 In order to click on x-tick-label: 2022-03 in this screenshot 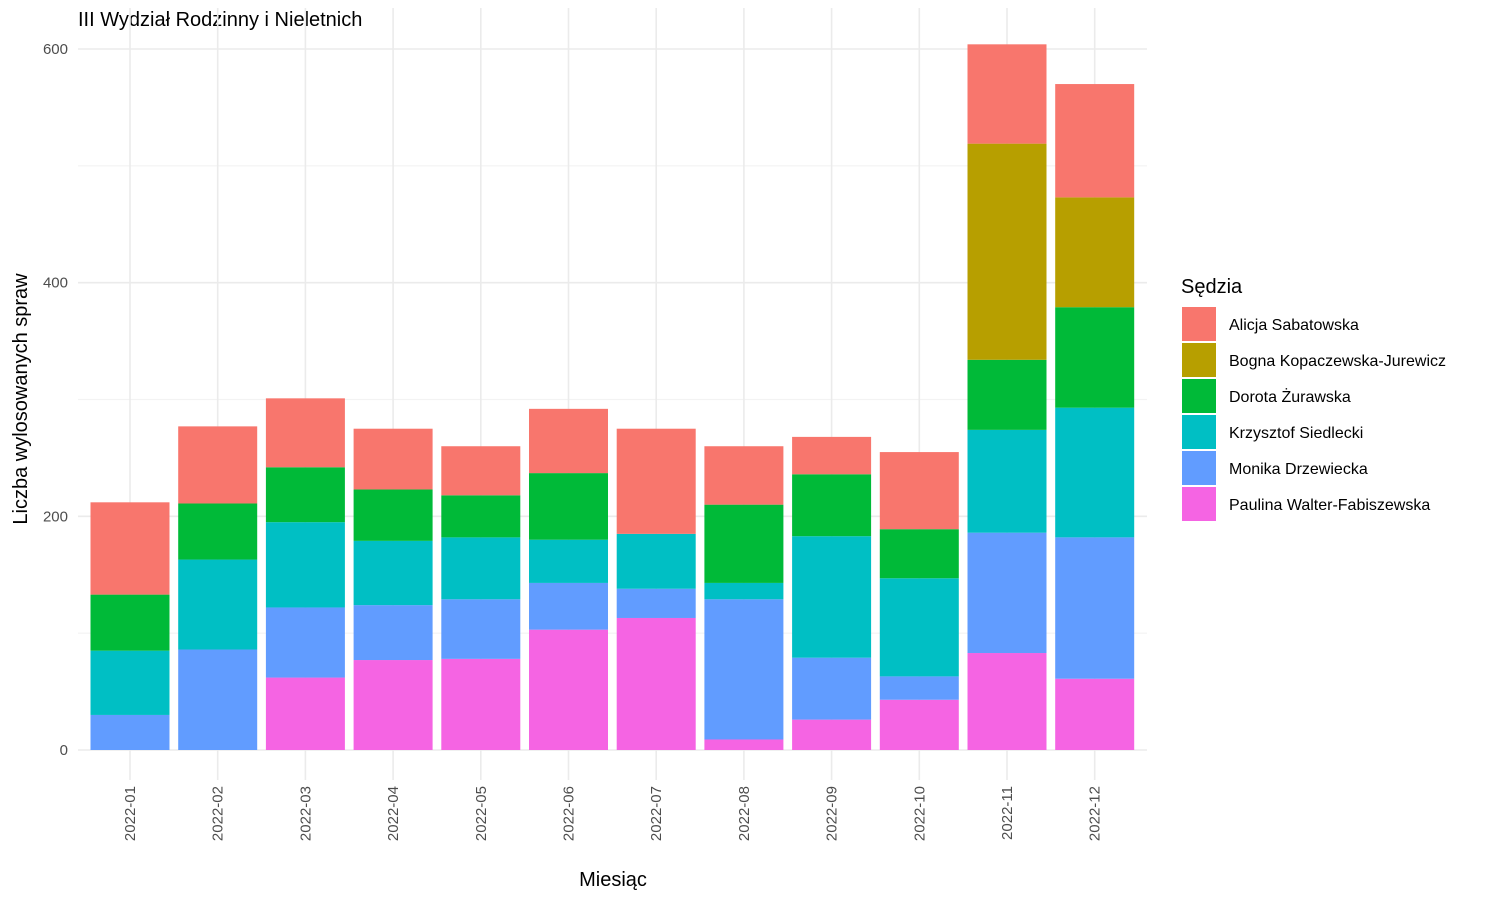, I will do `click(305, 813)`.